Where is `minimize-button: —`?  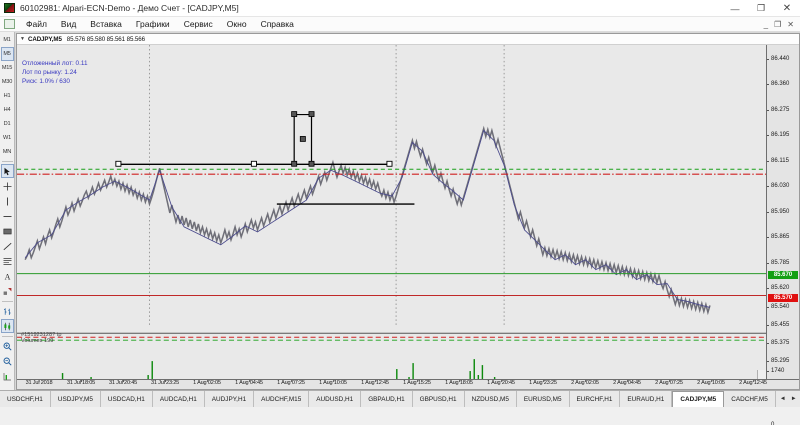
minimize-button: — is located at coordinates (735, 8).